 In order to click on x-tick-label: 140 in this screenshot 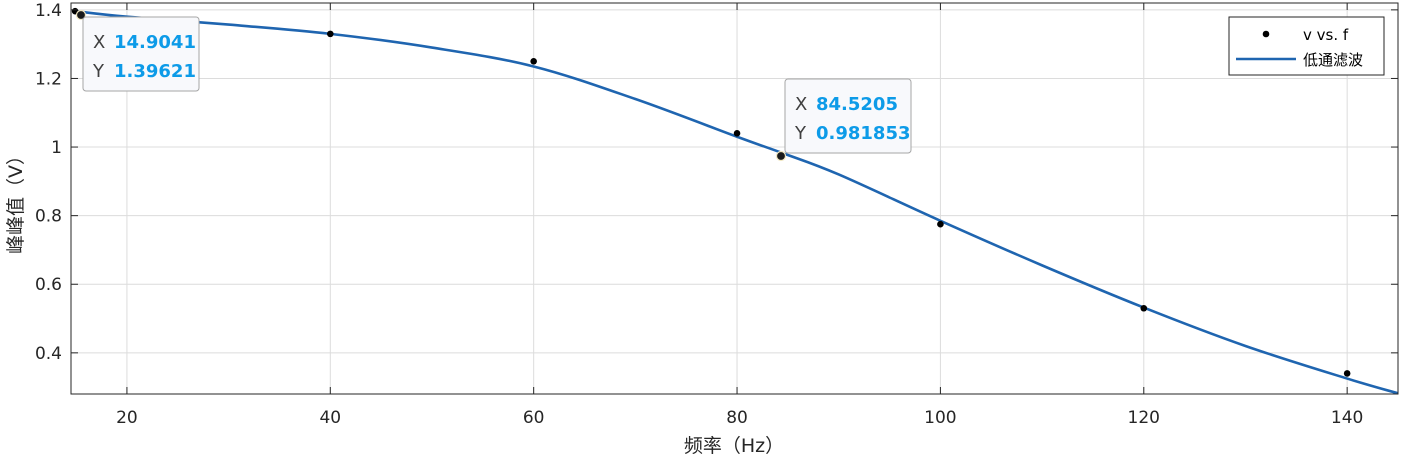, I will do `click(1347, 418)`.